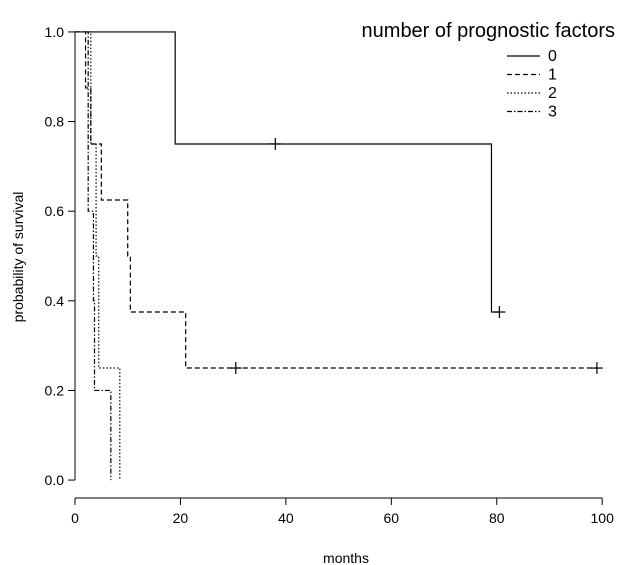 The width and height of the screenshot is (619, 565). I want to click on x-tick-label: 60, so click(392, 518).